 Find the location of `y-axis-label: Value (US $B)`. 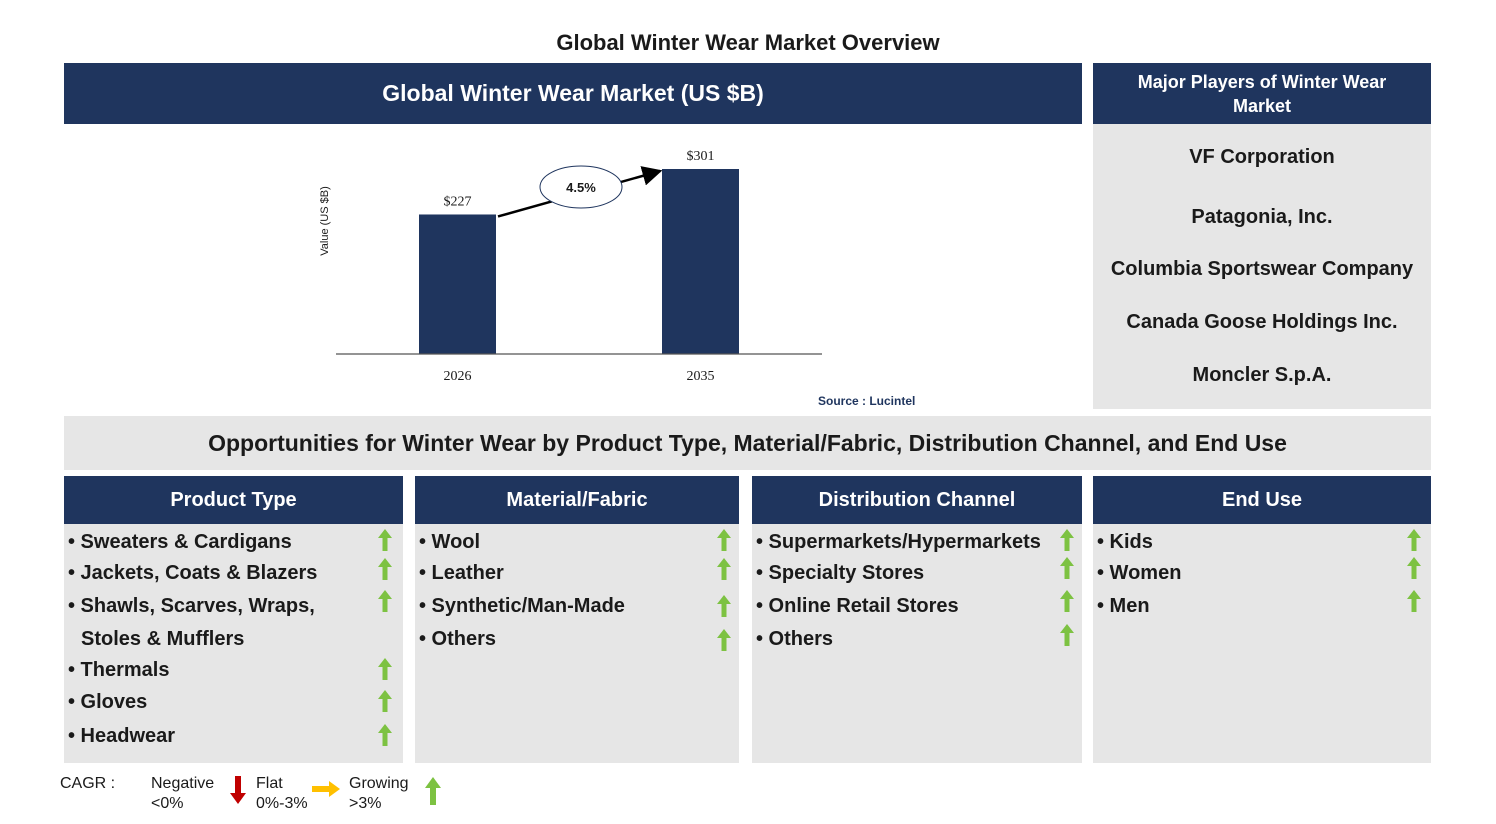

y-axis-label: Value (US $B) is located at coordinates (325, 221).